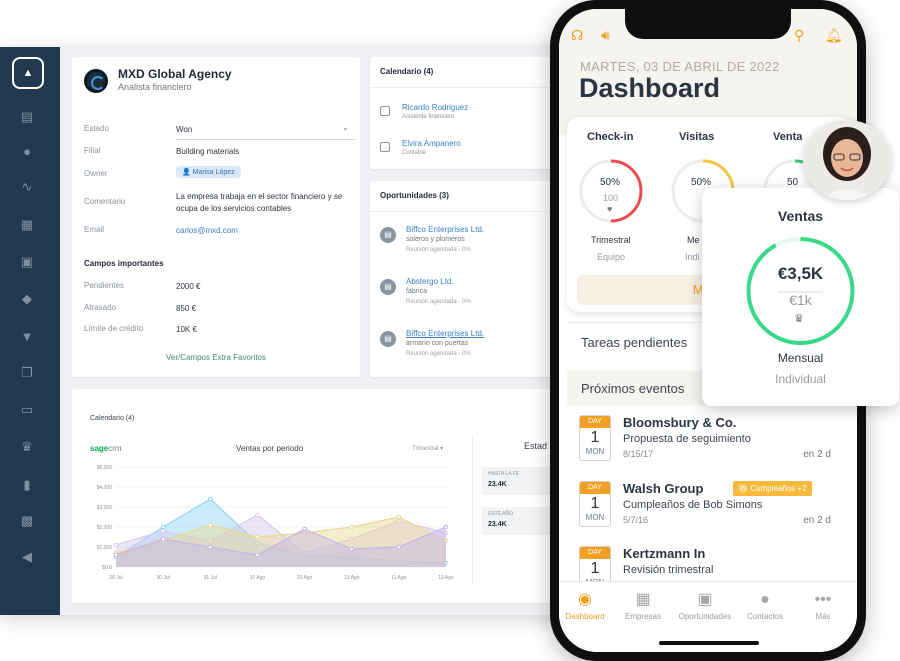 This screenshot has width=900, height=661. Describe the element at coordinates (834, 35) in the screenshot. I see `bell-icon: 🔔︎` at that location.